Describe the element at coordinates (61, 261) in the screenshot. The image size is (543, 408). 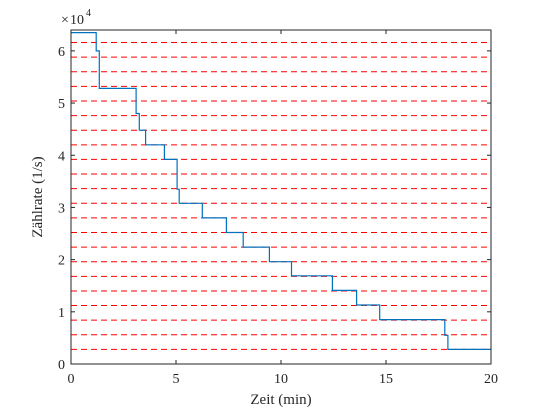
I see `y-tick-label: 2` at that location.